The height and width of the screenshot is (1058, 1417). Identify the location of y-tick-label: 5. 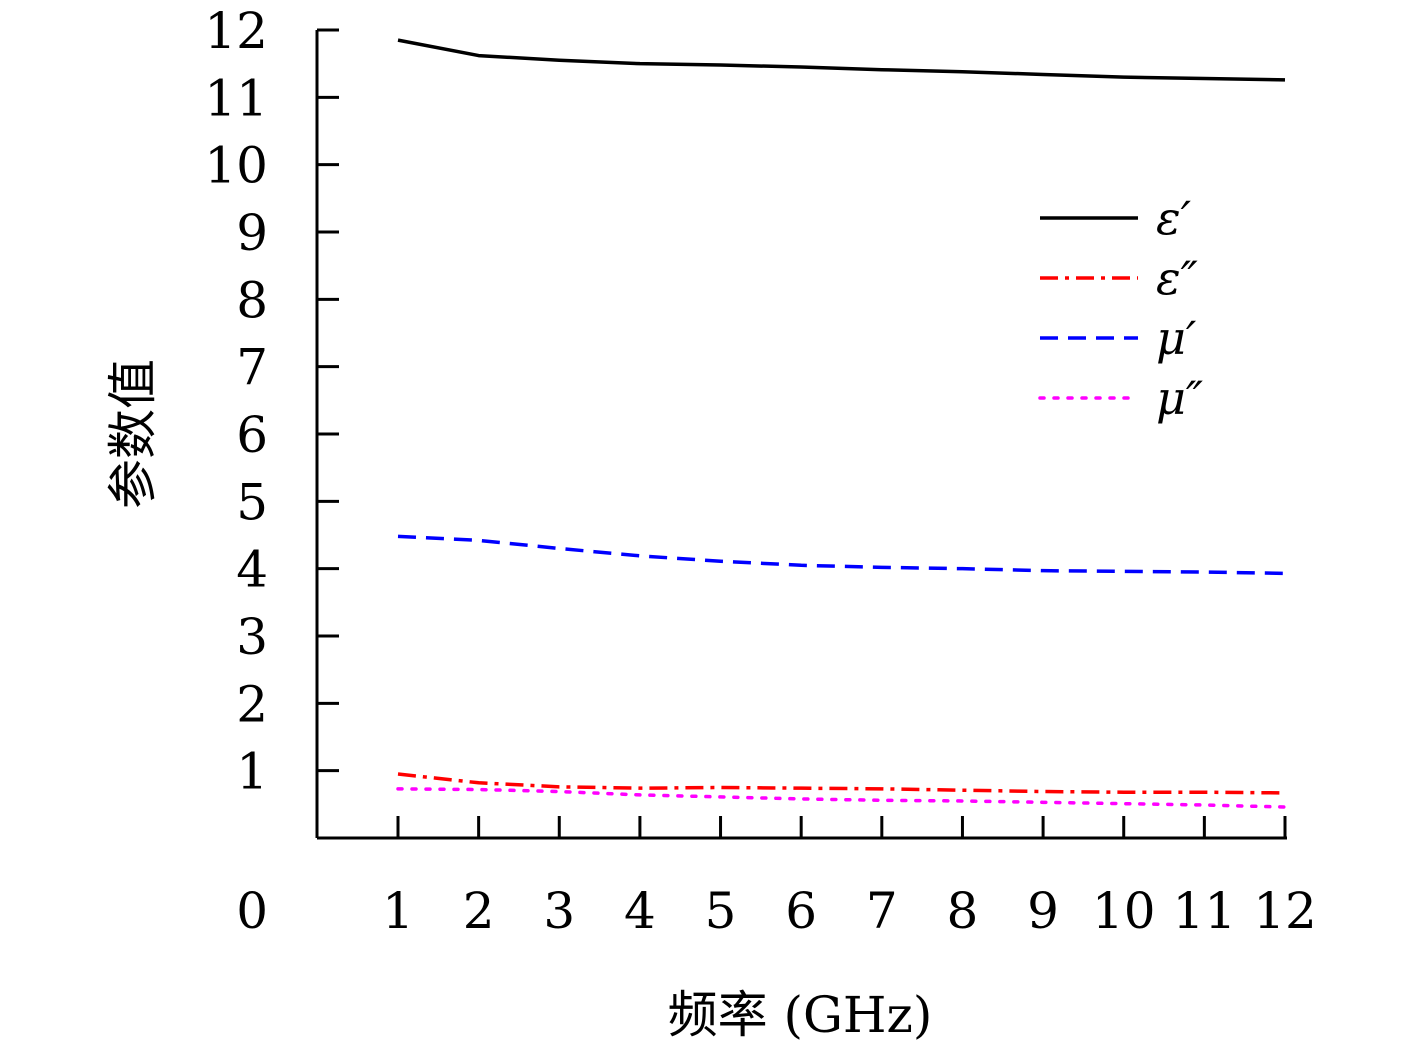
(252, 502).